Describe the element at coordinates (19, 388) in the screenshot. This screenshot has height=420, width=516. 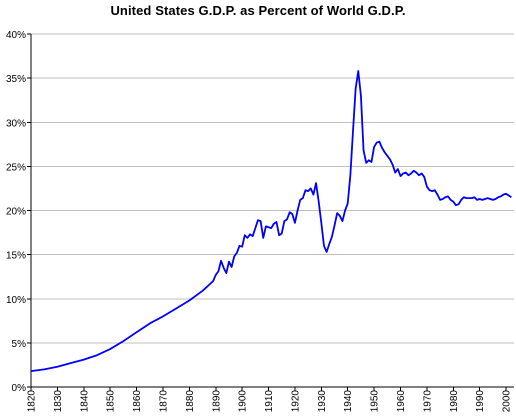
I see `y-tick-label: 0%` at that location.